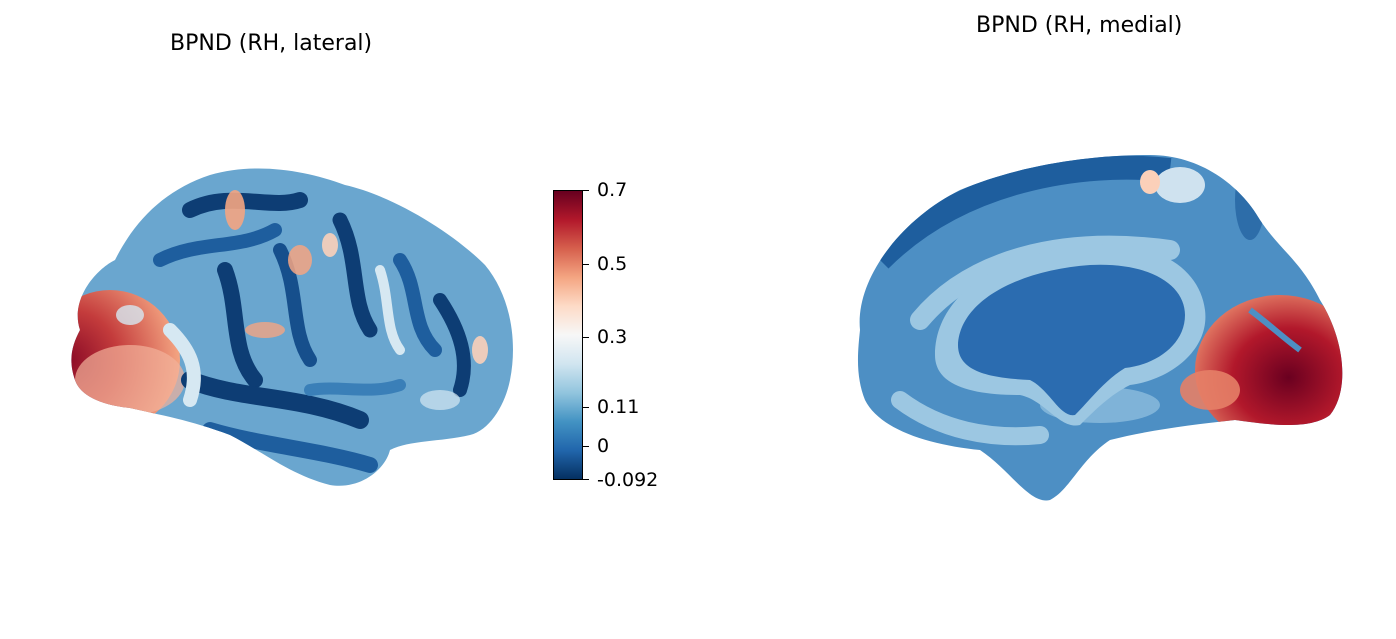 The height and width of the screenshot is (639, 1396). Describe the element at coordinates (612, 190) in the screenshot. I see `colorbar-tick-label: 0.7` at that location.